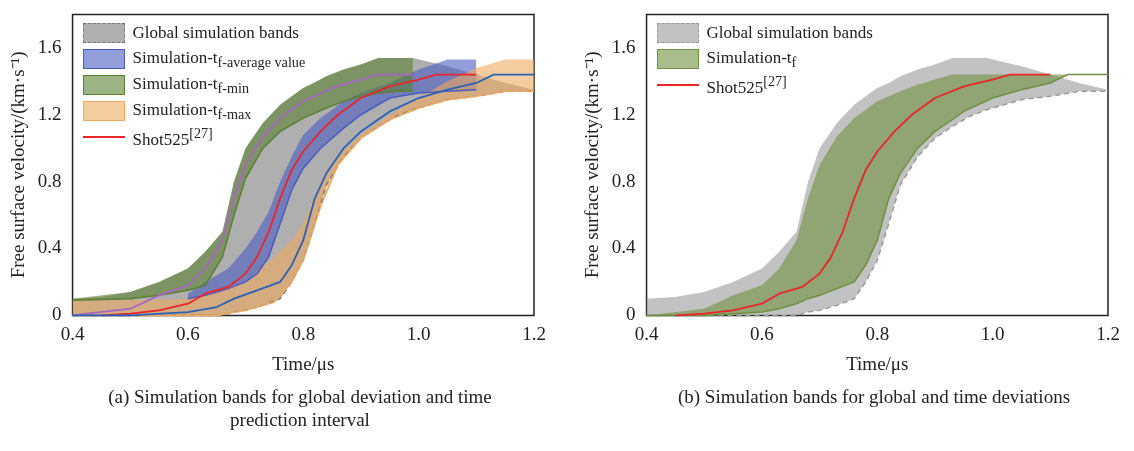 Image resolution: width=1134 pixels, height=451 pixels. Describe the element at coordinates (300, 408) in the screenshot. I see `text: (a) Simulation bands for global deviation and time prediction interval` at that location.